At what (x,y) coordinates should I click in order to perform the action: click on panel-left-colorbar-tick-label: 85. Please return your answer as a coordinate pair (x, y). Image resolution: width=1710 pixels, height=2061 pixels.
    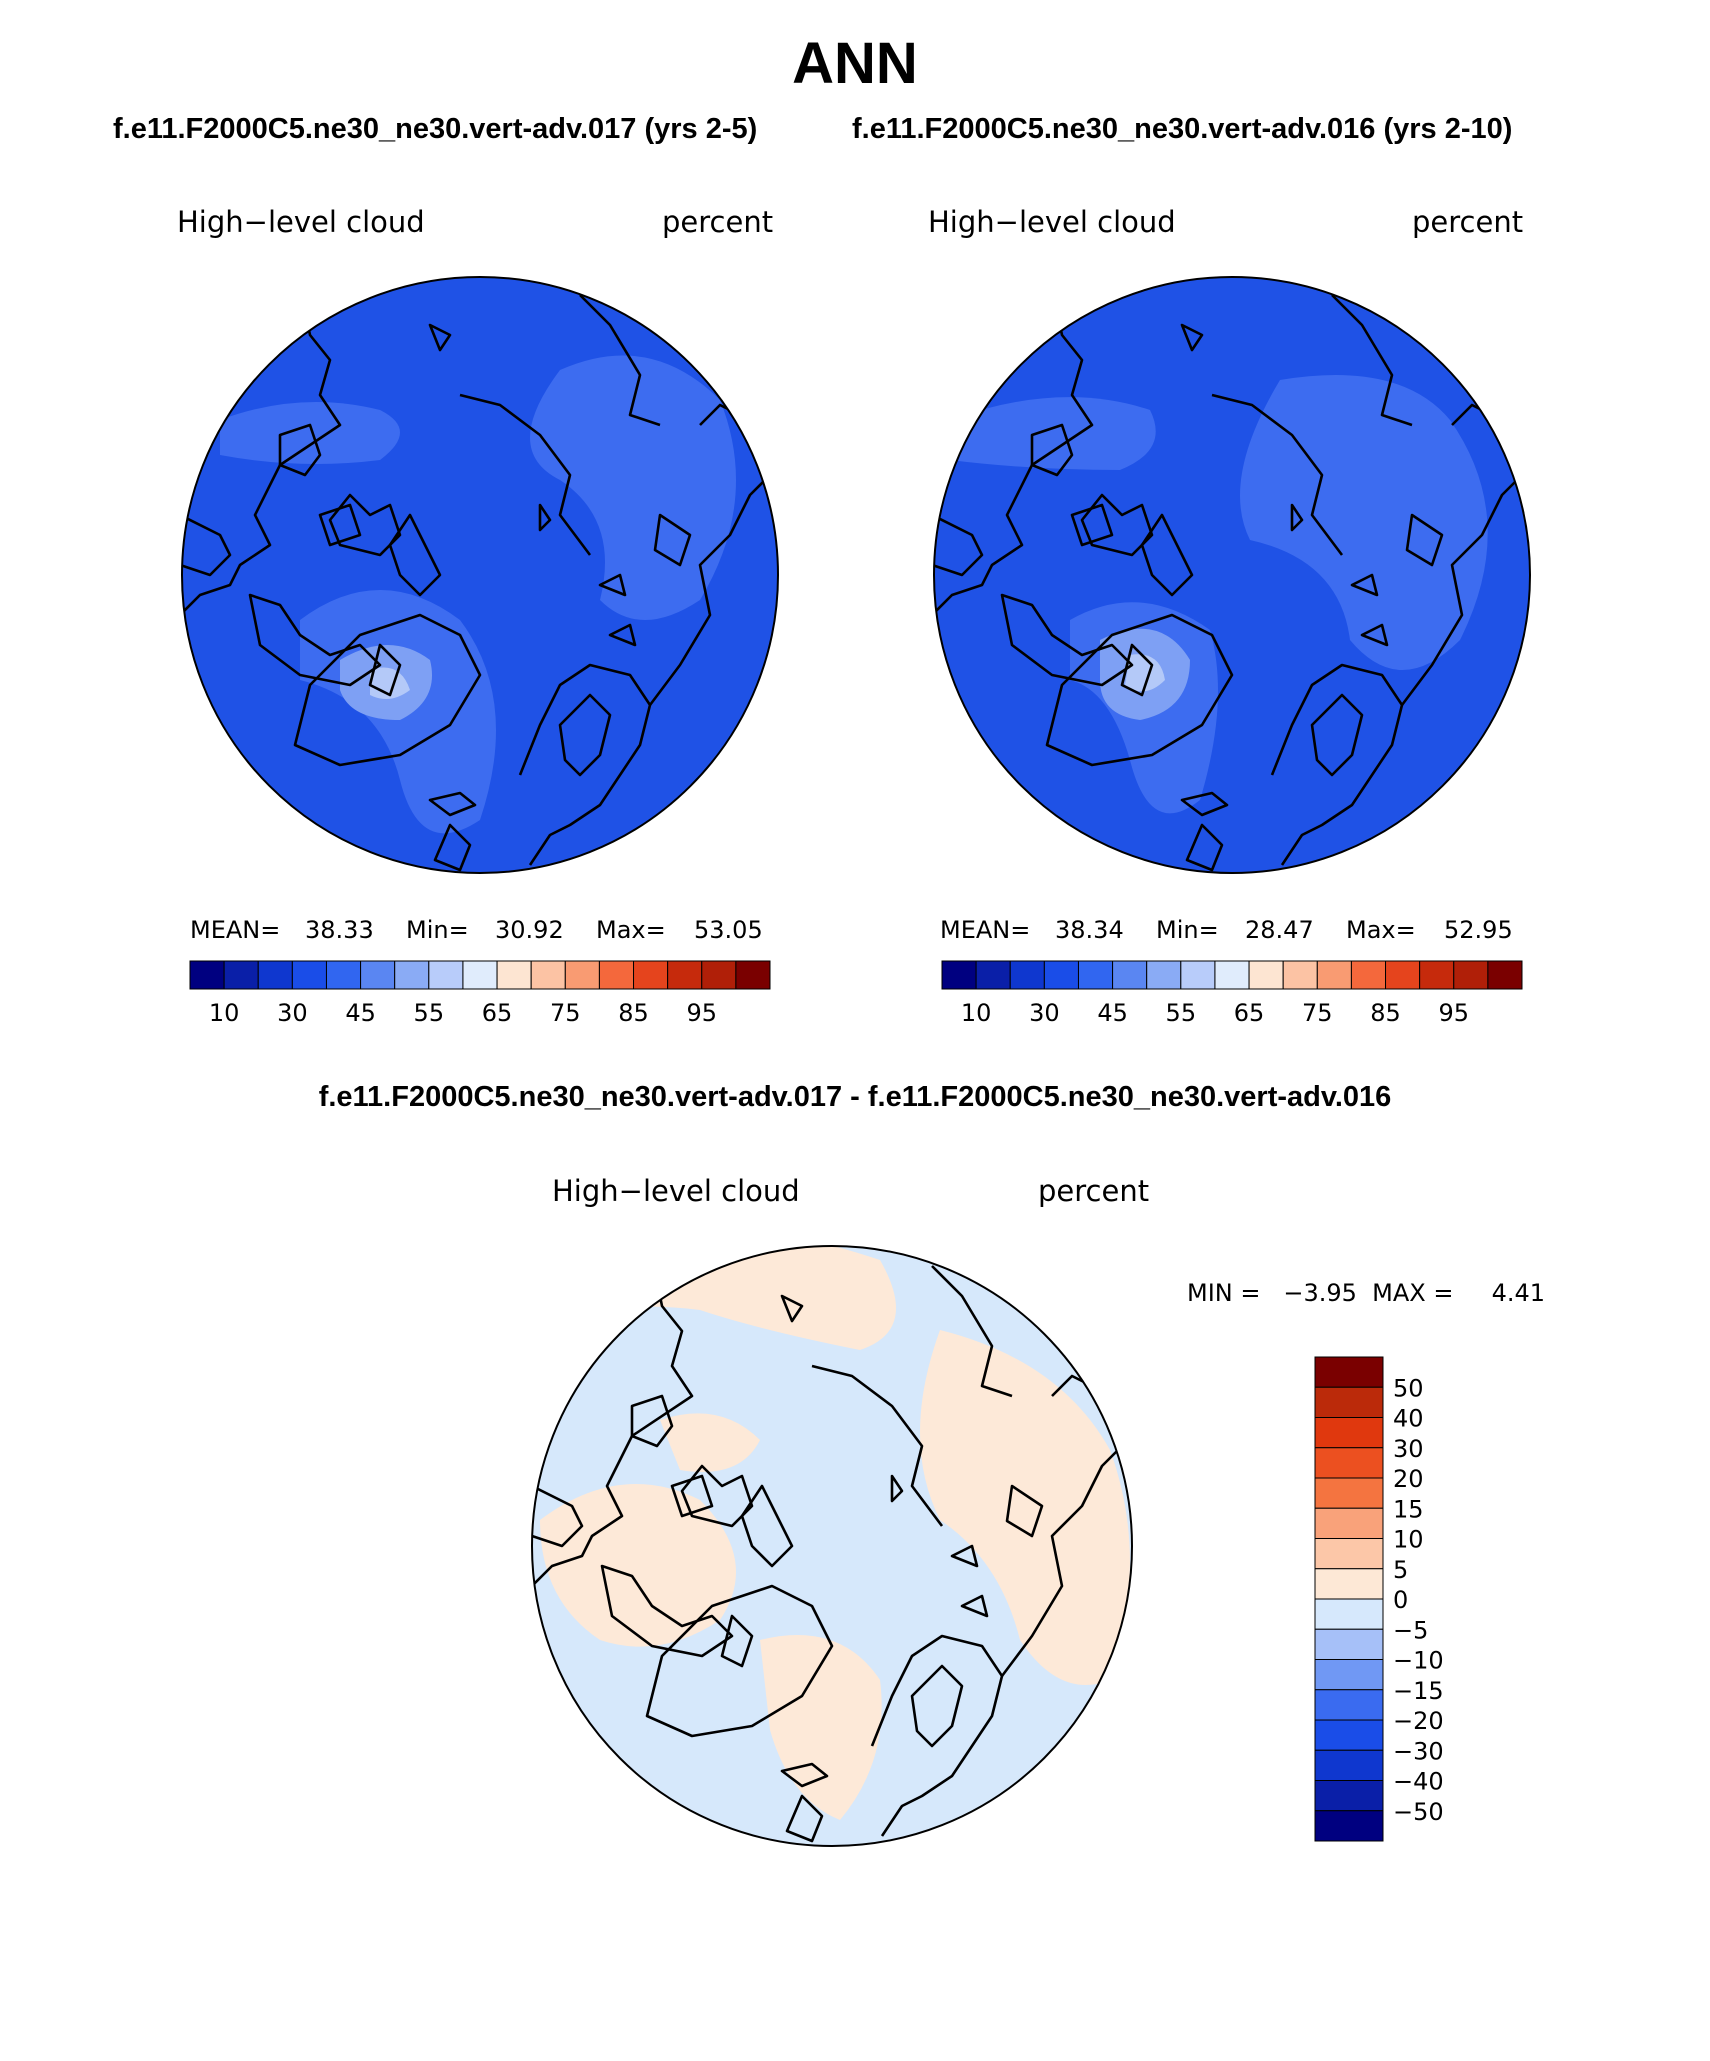
    Looking at the image, I should click on (633, 1013).